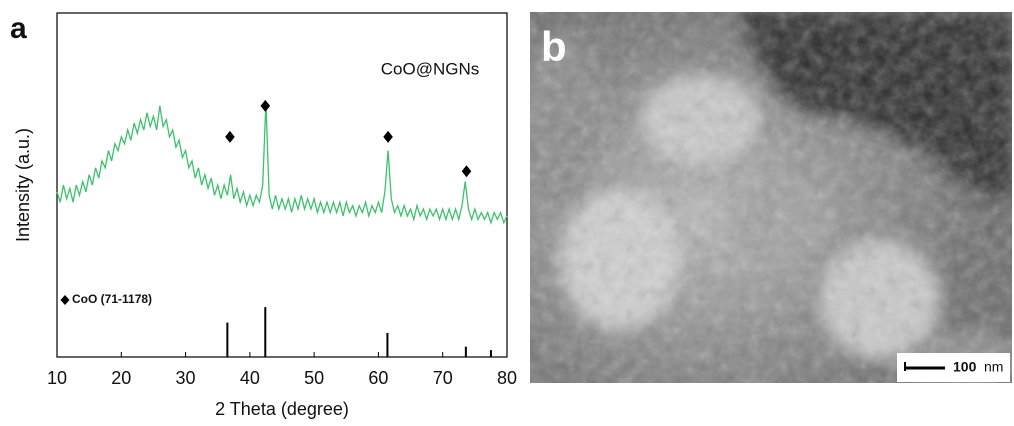  Describe the element at coordinates (430, 68) in the screenshot. I see `annotation: CoO@NGNs` at that location.